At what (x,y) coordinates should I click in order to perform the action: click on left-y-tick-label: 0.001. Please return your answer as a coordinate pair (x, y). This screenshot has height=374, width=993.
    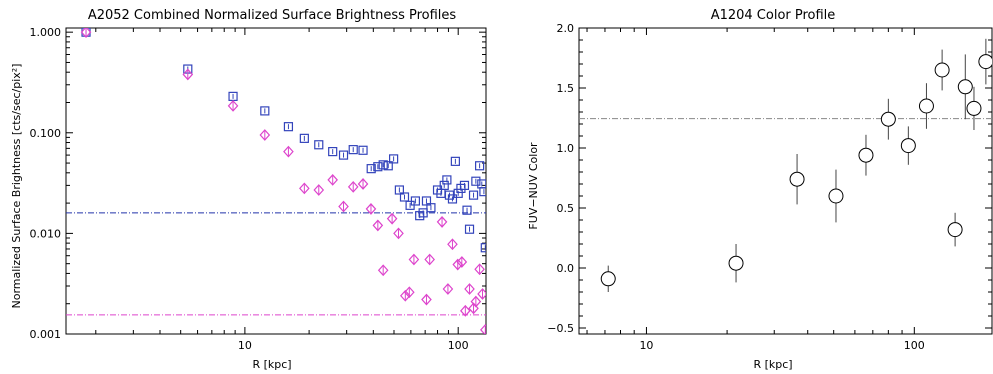
    Looking at the image, I should click on (46, 334).